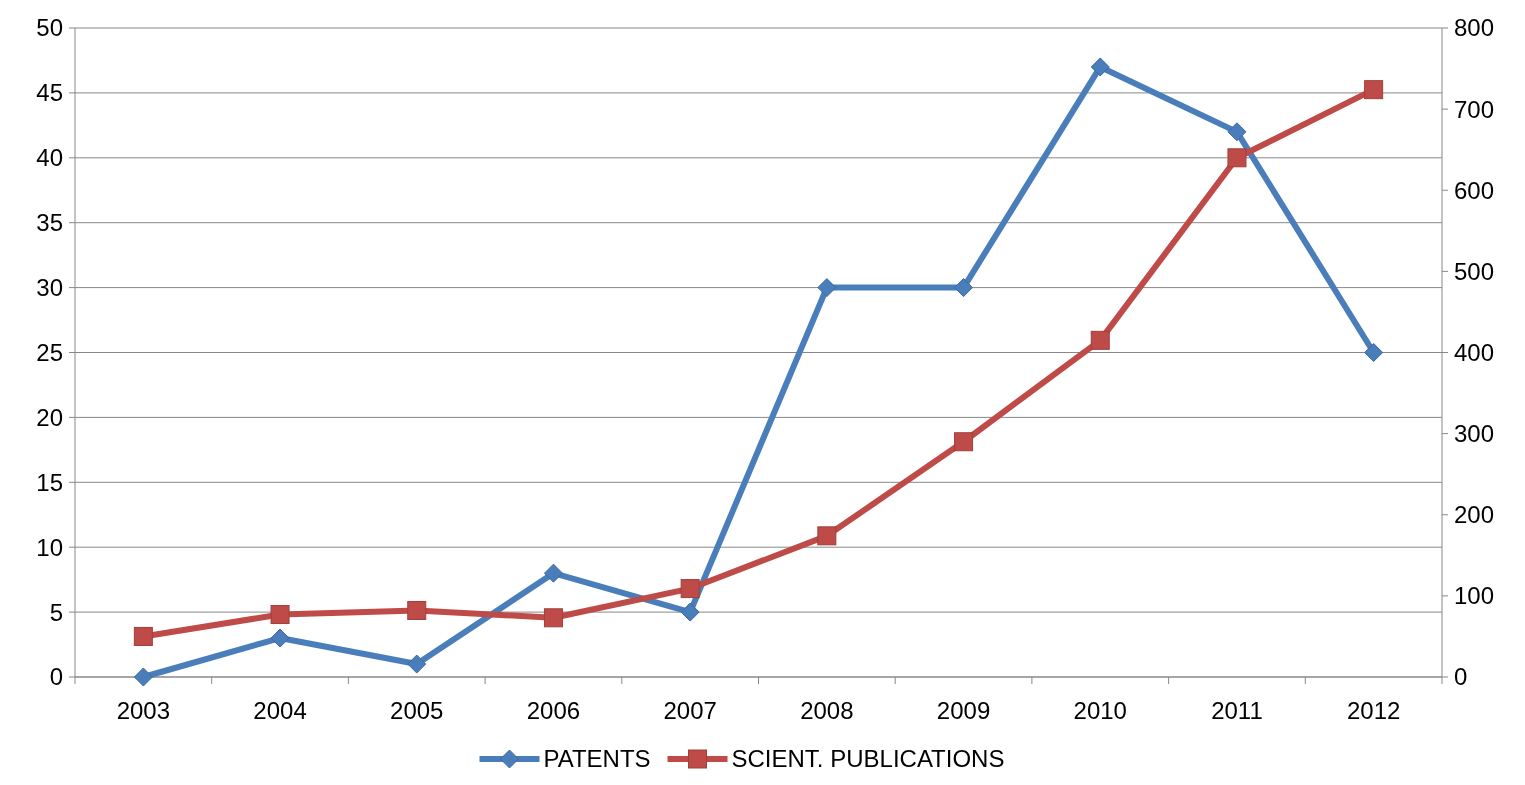 Image resolution: width=1525 pixels, height=785 pixels. What do you see at coordinates (1373, 710) in the screenshot?
I see `x-tick-label: 2012` at bounding box center [1373, 710].